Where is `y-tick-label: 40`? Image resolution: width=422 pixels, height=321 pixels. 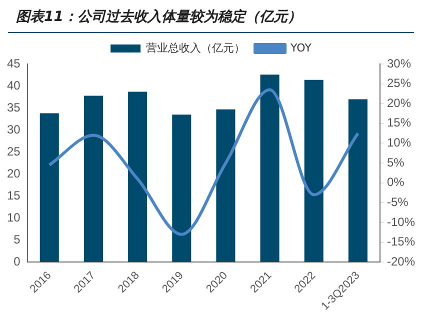
y-tick-label: 40 is located at coordinates (13, 85).